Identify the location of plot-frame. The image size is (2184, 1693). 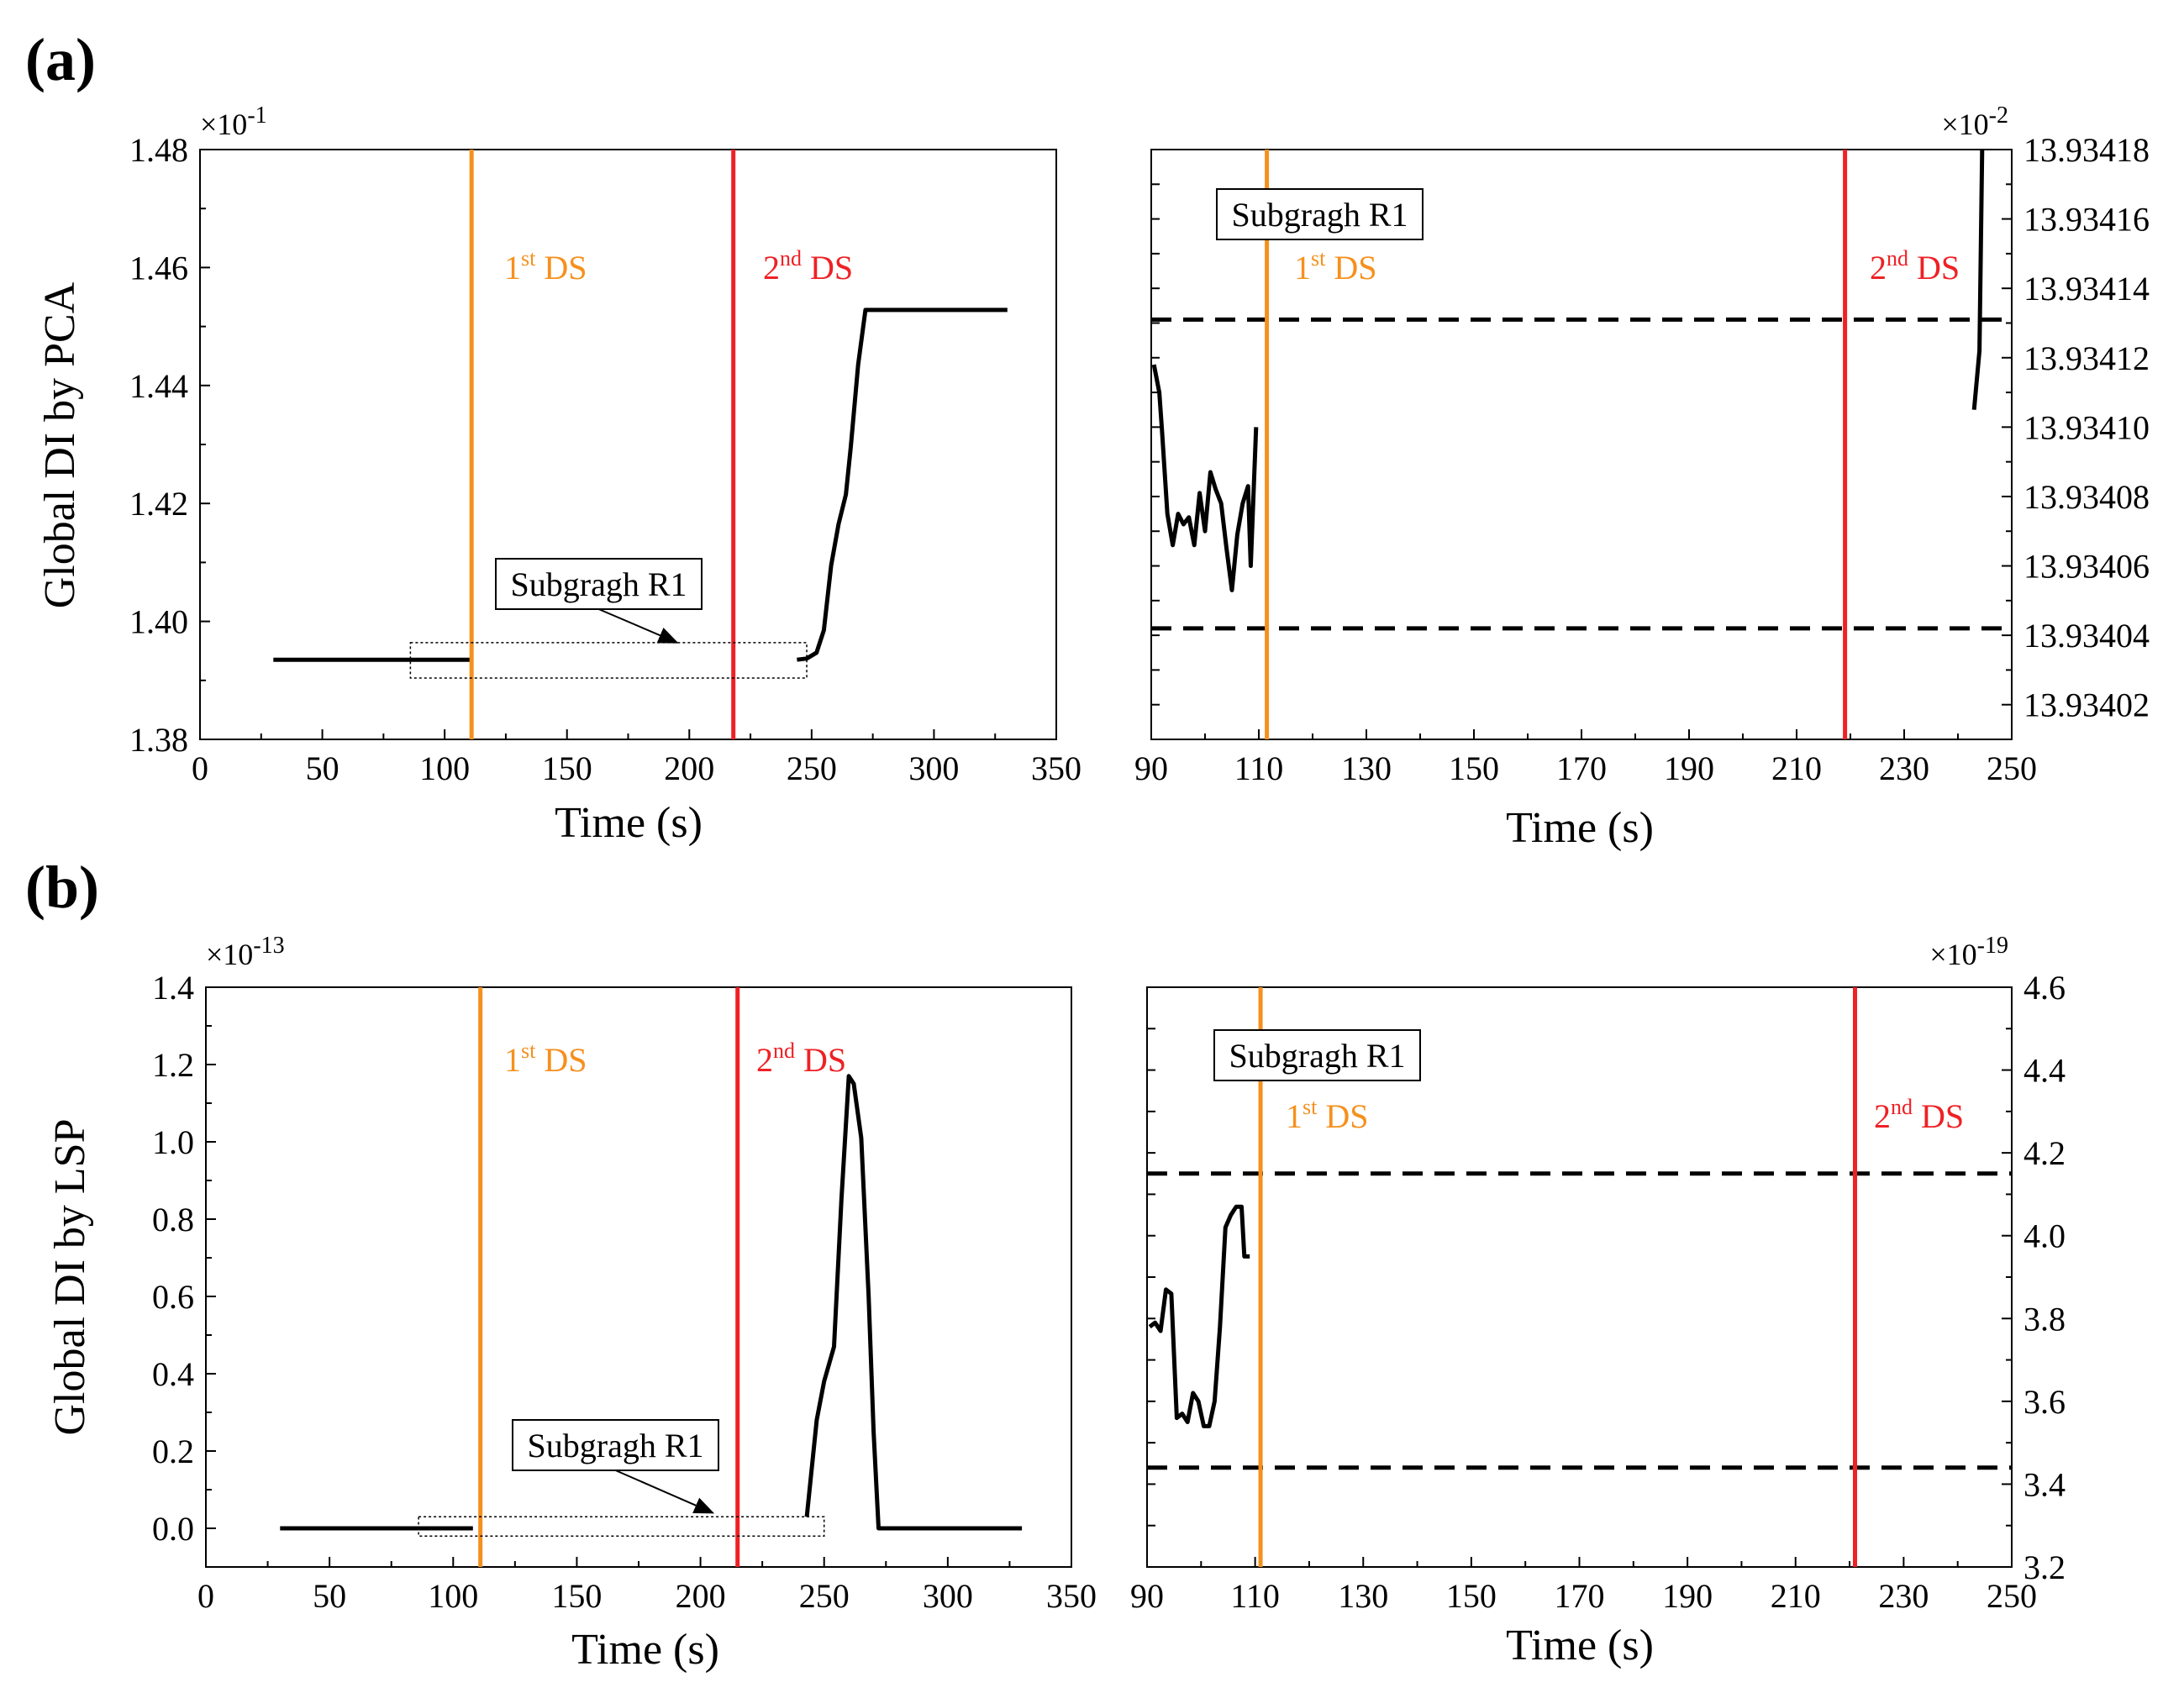
(628, 444).